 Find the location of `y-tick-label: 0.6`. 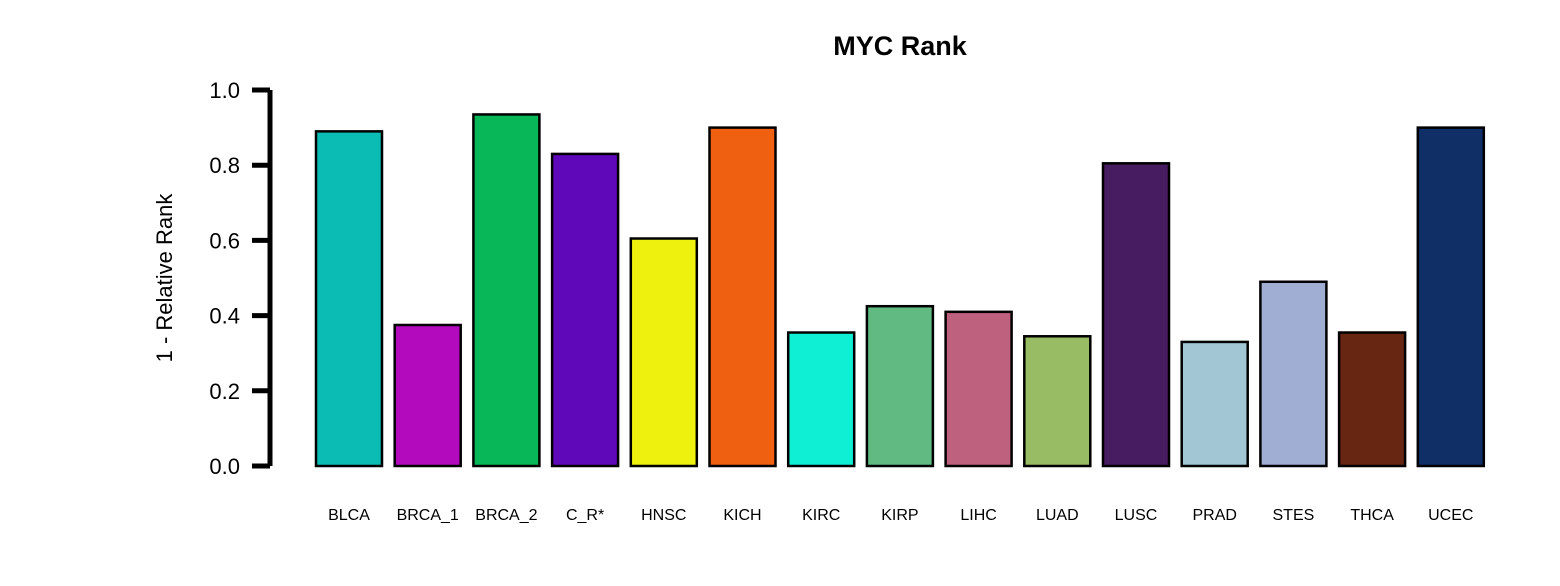

y-tick-label: 0.6 is located at coordinates (224, 240).